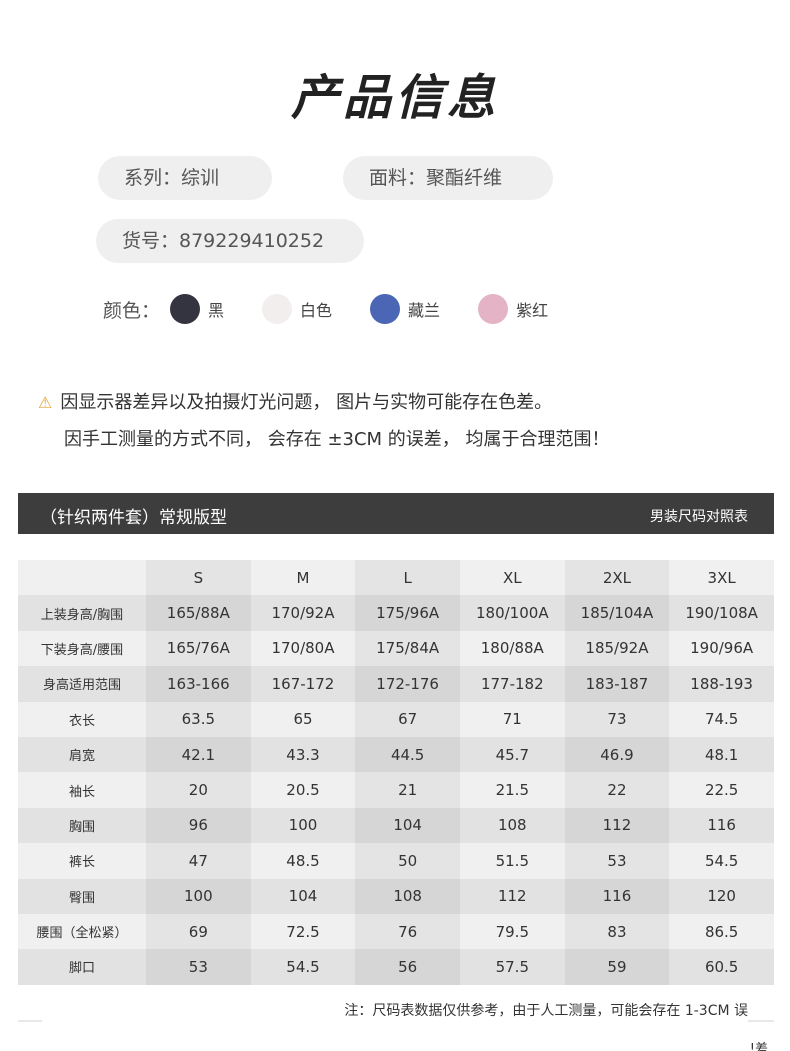  I want to click on table-cell: 180/100A, so click(512, 613).